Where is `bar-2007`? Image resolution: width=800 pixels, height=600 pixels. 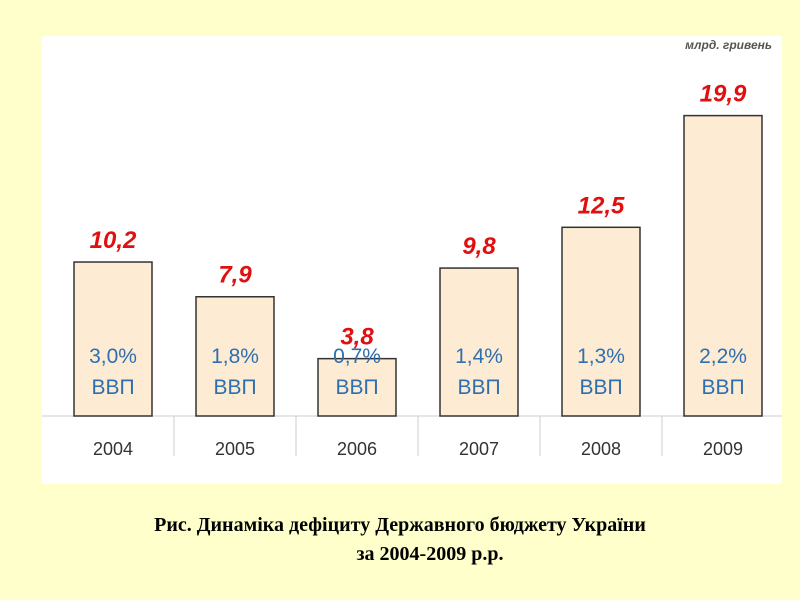
bar-2007 is located at coordinates (479, 342).